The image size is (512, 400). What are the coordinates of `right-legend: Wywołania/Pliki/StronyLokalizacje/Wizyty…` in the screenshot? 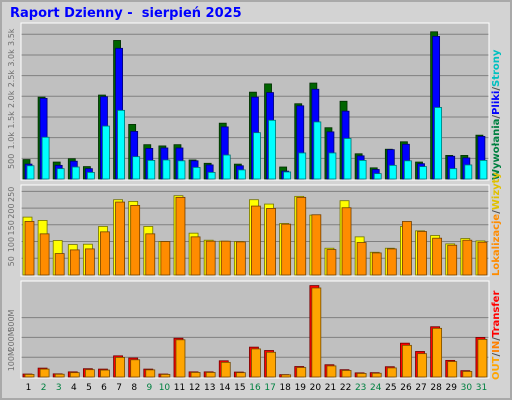 It's located at (496, 214).